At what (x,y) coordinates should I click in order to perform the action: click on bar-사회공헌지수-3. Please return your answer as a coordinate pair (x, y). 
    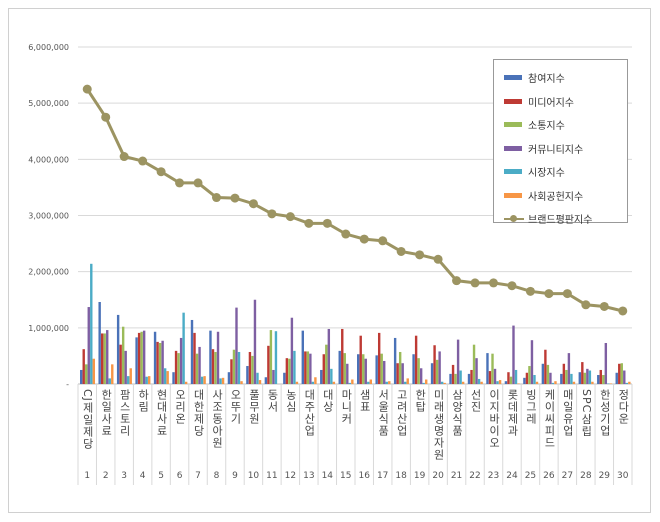
    Looking at the image, I should click on (130, 376).